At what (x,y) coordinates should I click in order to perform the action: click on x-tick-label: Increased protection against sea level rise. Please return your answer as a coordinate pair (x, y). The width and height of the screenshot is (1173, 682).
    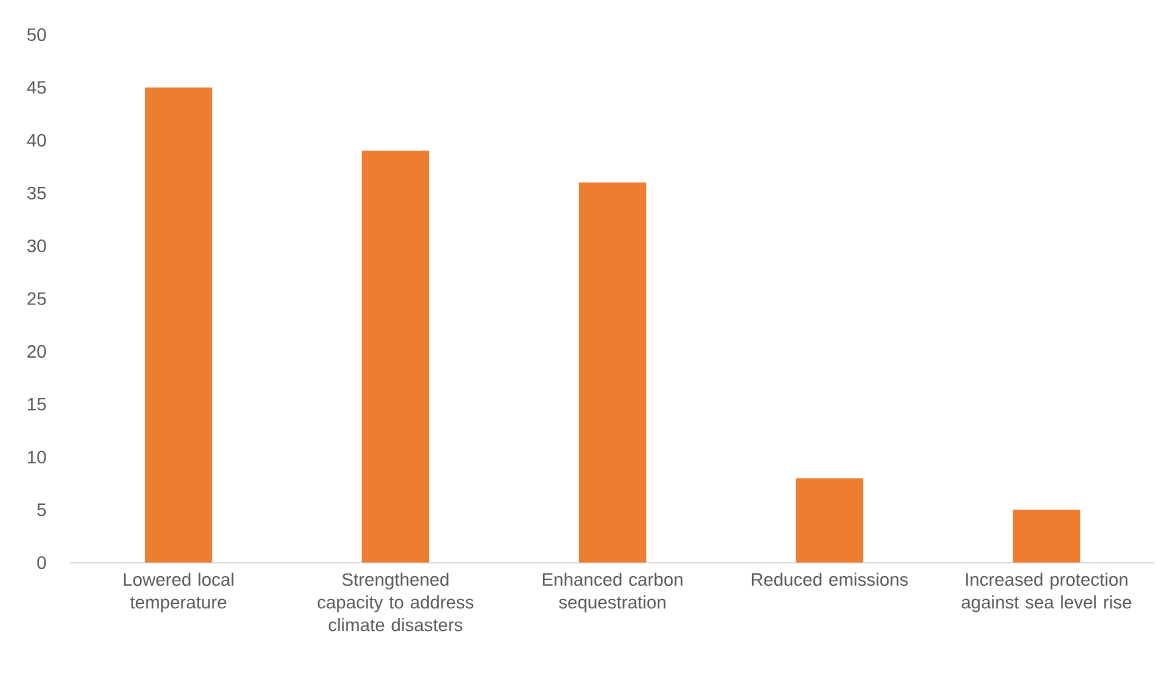
    Looking at the image, I should click on (1046, 592).